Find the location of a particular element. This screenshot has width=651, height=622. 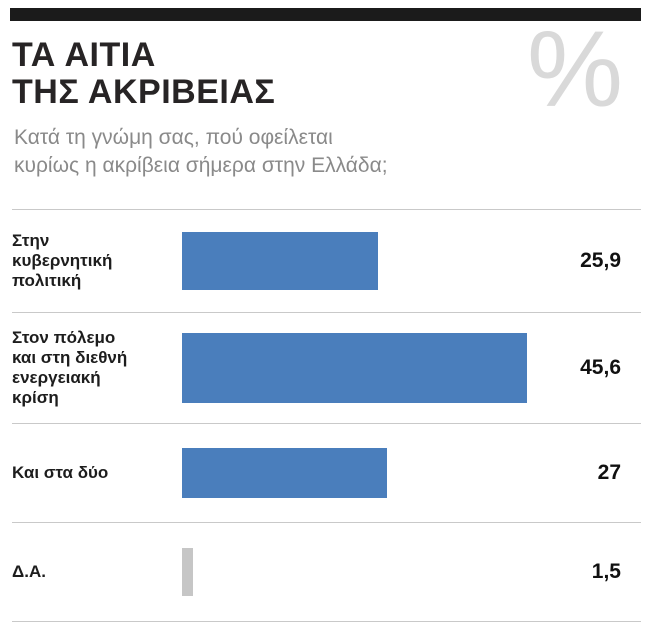

value-label: 1,5 is located at coordinates (606, 572).